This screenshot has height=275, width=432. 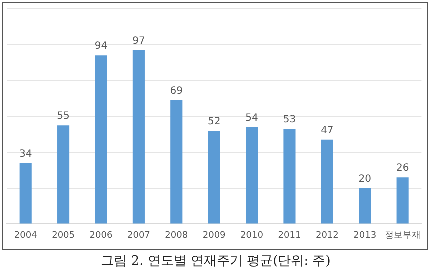 I want to click on x-tick-label: 2004, so click(x=26, y=235).